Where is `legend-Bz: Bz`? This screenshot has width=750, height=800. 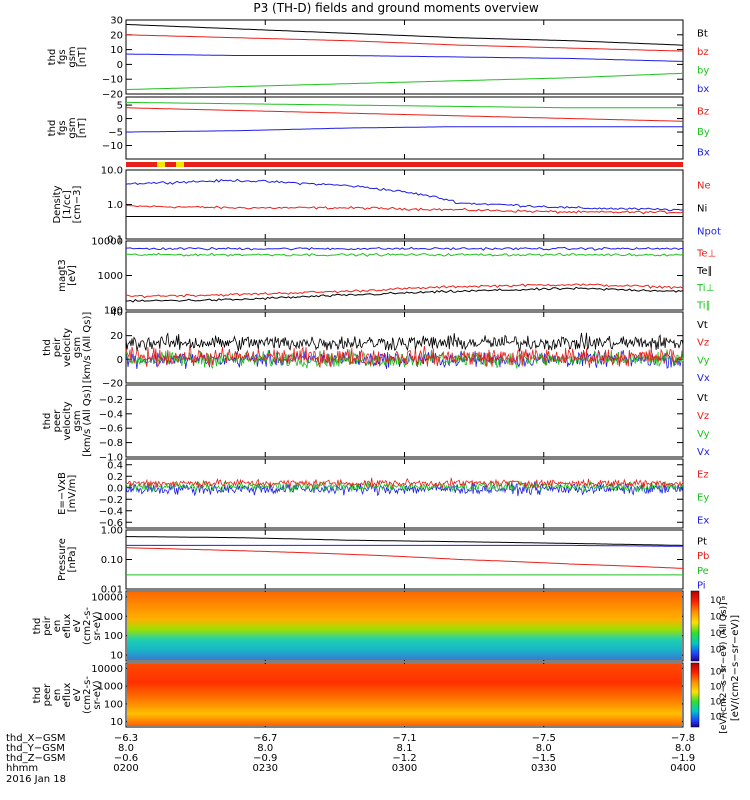 legend-Bz: Bz is located at coordinates (703, 111).